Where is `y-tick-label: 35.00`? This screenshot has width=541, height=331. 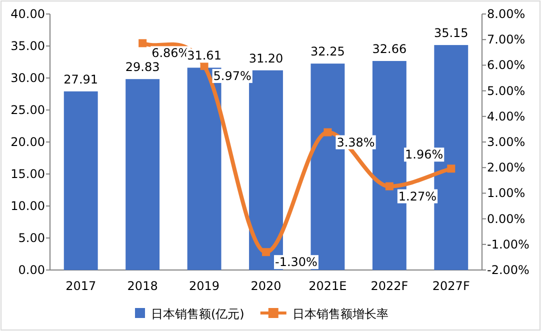
y-tick-label: 35.00 is located at coordinates (27, 46).